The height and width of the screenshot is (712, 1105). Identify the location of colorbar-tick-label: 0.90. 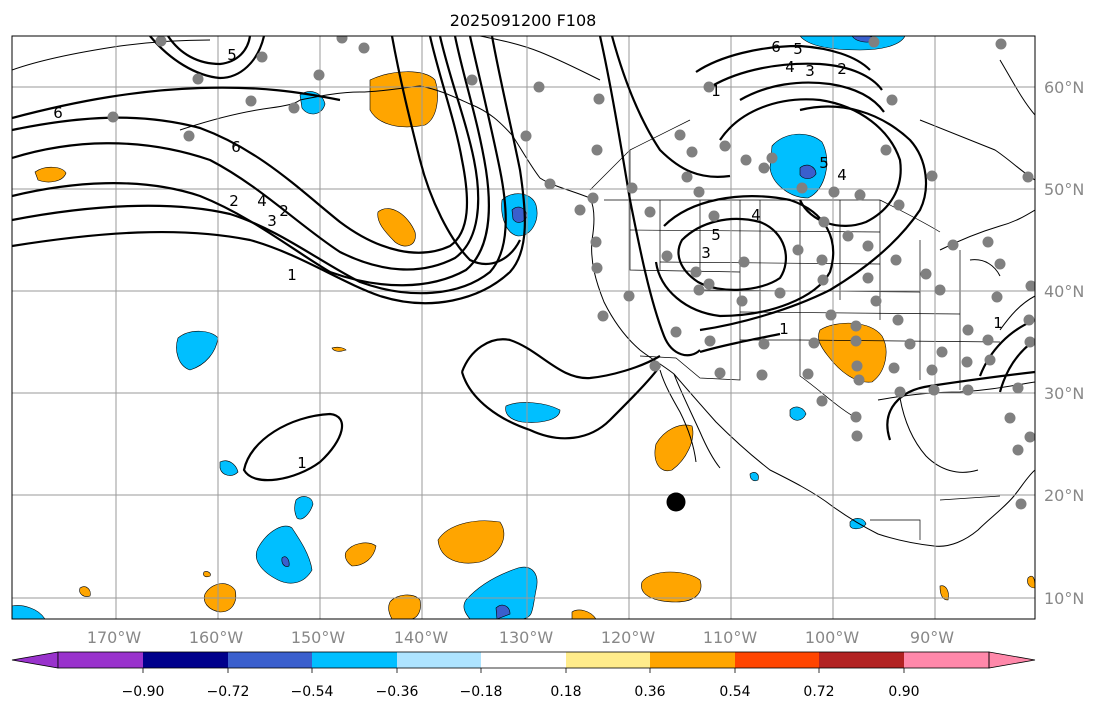
(903, 692).